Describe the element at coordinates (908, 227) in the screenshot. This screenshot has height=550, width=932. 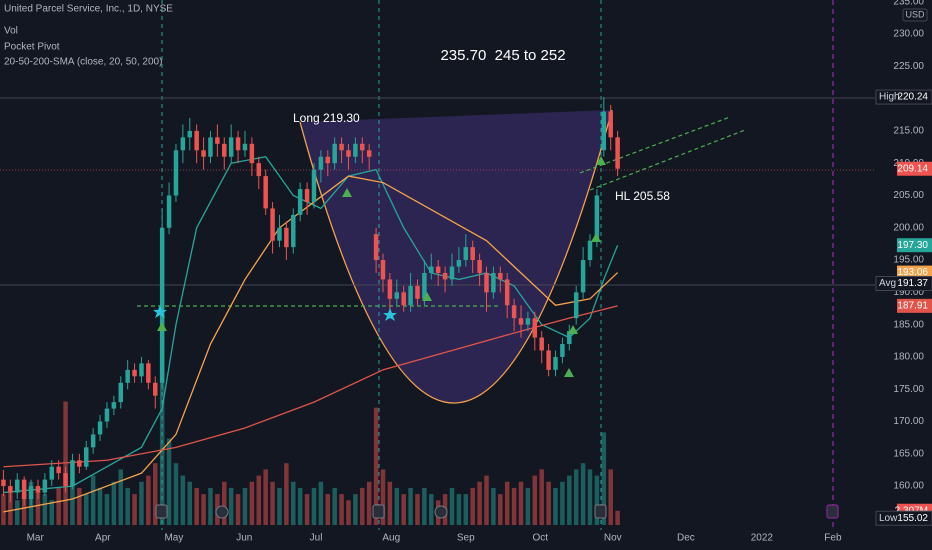
I see `y-tick-label: 200.00` at that location.